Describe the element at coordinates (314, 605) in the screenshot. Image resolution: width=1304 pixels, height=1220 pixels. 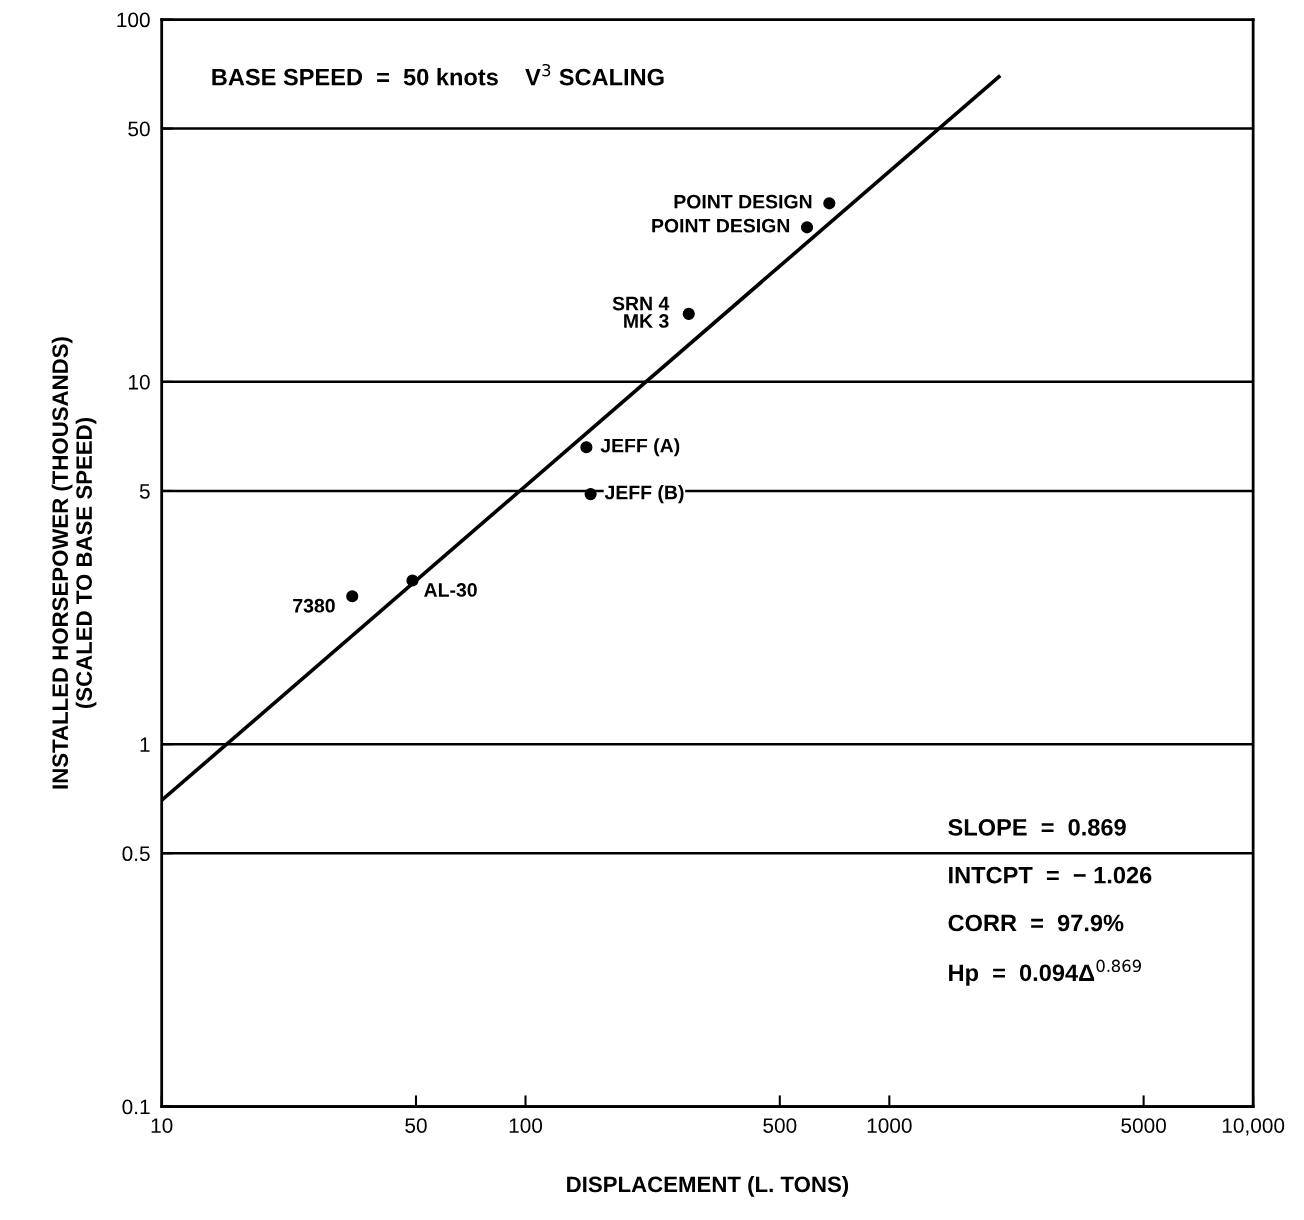
I see `annotation: 7380` at that location.